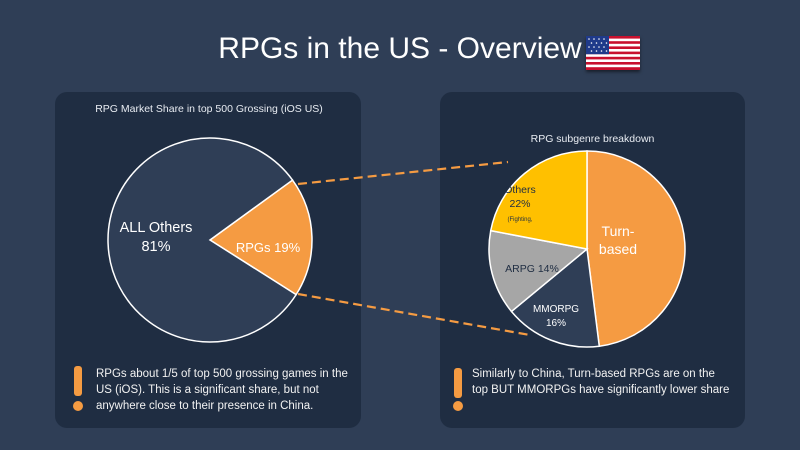  I want to click on pie-slice-turn-based, so click(636, 249).